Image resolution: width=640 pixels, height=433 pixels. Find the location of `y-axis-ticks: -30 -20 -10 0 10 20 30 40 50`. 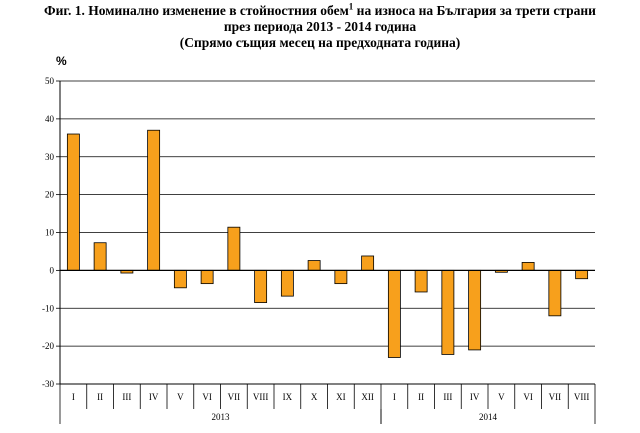

y-axis-ticks: -30 -20 -10 0 10 20 30 40 50 is located at coordinates (51, 232).